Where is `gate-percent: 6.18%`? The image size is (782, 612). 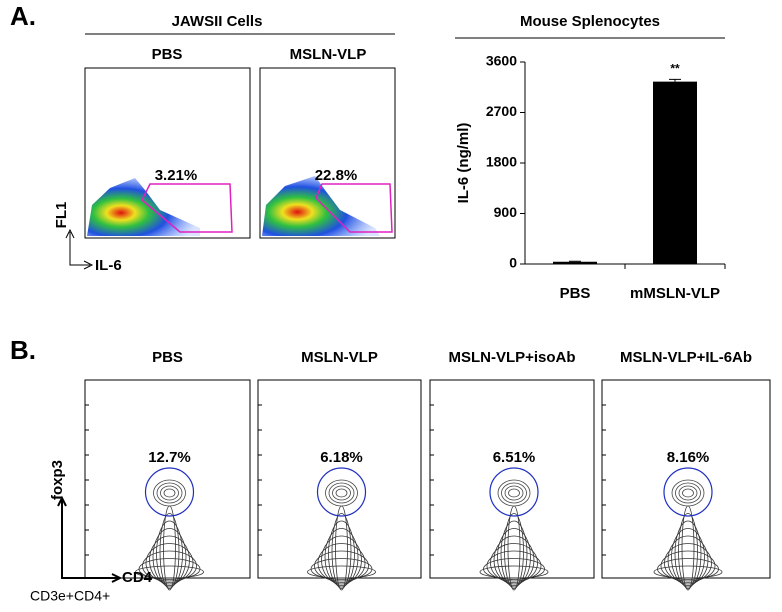
gate-percent: 6.18% is located at coordinates (341, 457).